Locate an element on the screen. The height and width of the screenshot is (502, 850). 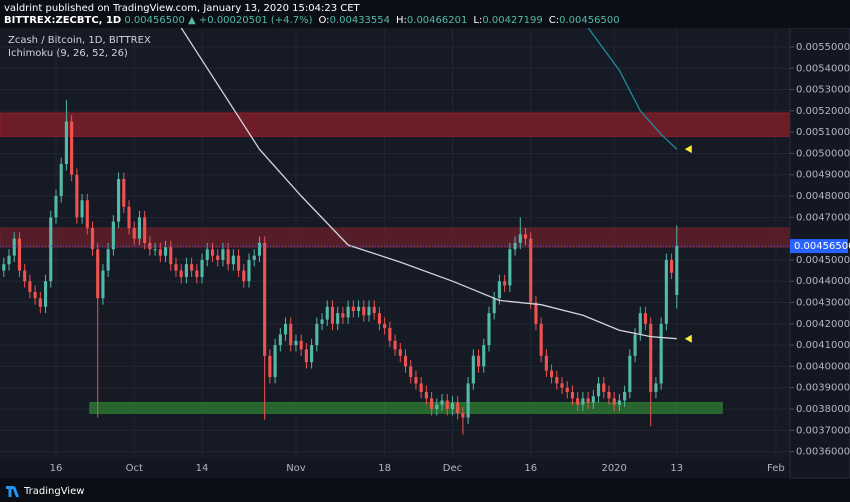
zone is located at coordinates (395, 237).